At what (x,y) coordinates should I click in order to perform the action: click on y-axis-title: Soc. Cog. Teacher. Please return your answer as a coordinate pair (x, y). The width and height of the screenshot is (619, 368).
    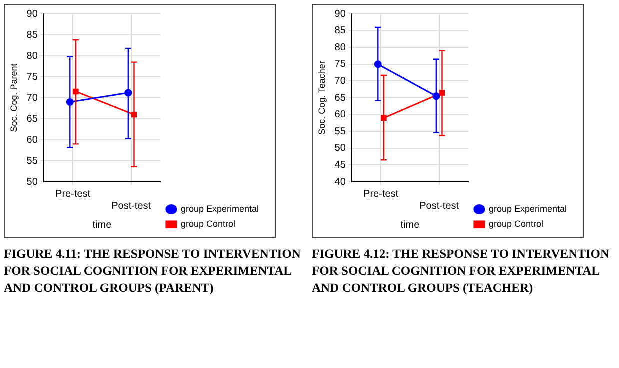
    Looking at the image, I should click on (321, 98).